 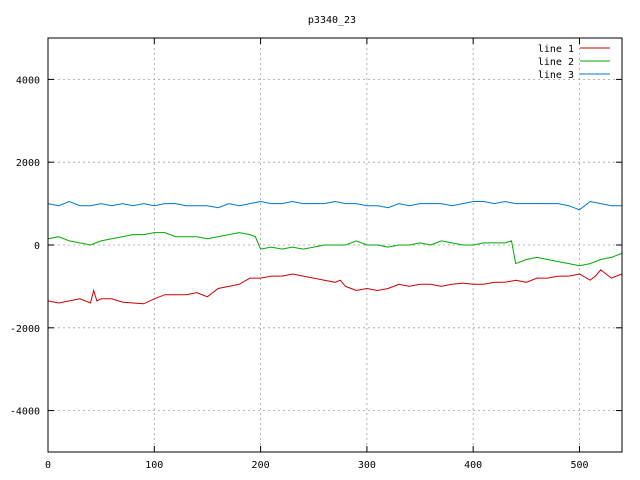 I want to click on y-tick-label: 0, so click(x=37, y=246).